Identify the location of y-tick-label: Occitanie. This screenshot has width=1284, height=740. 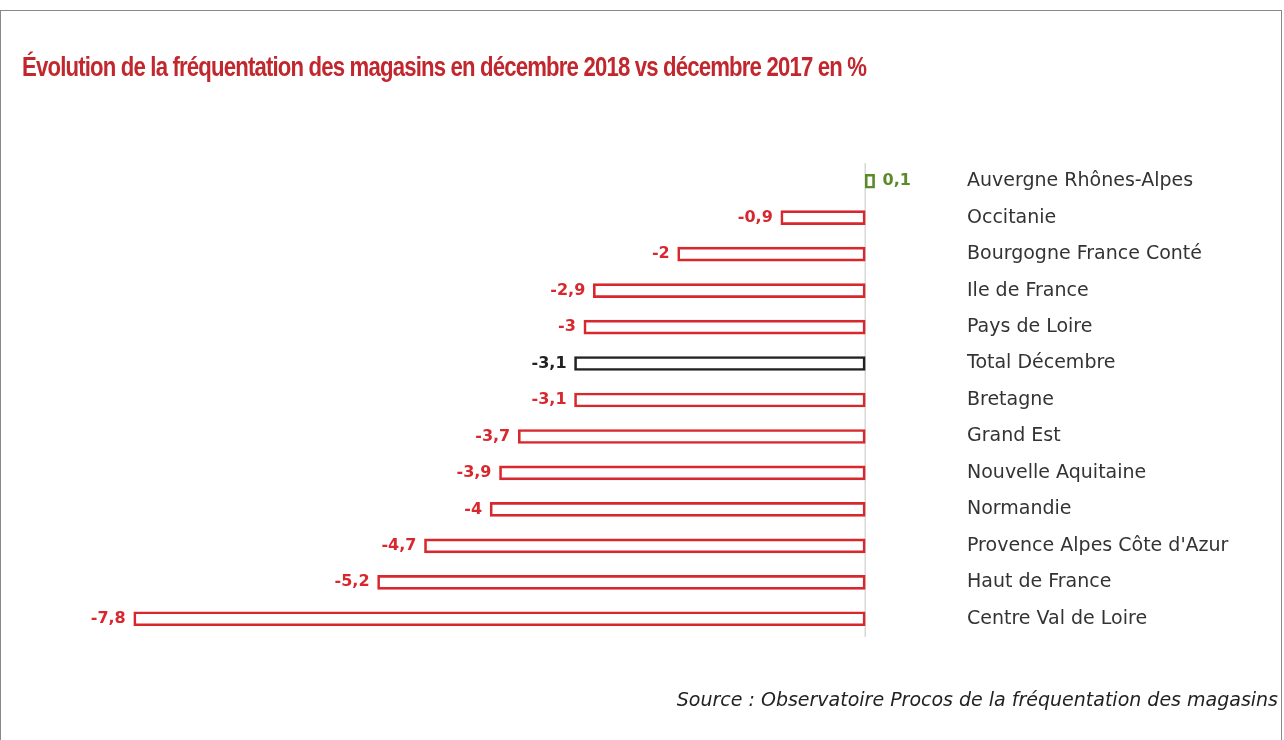
(1012, 215).